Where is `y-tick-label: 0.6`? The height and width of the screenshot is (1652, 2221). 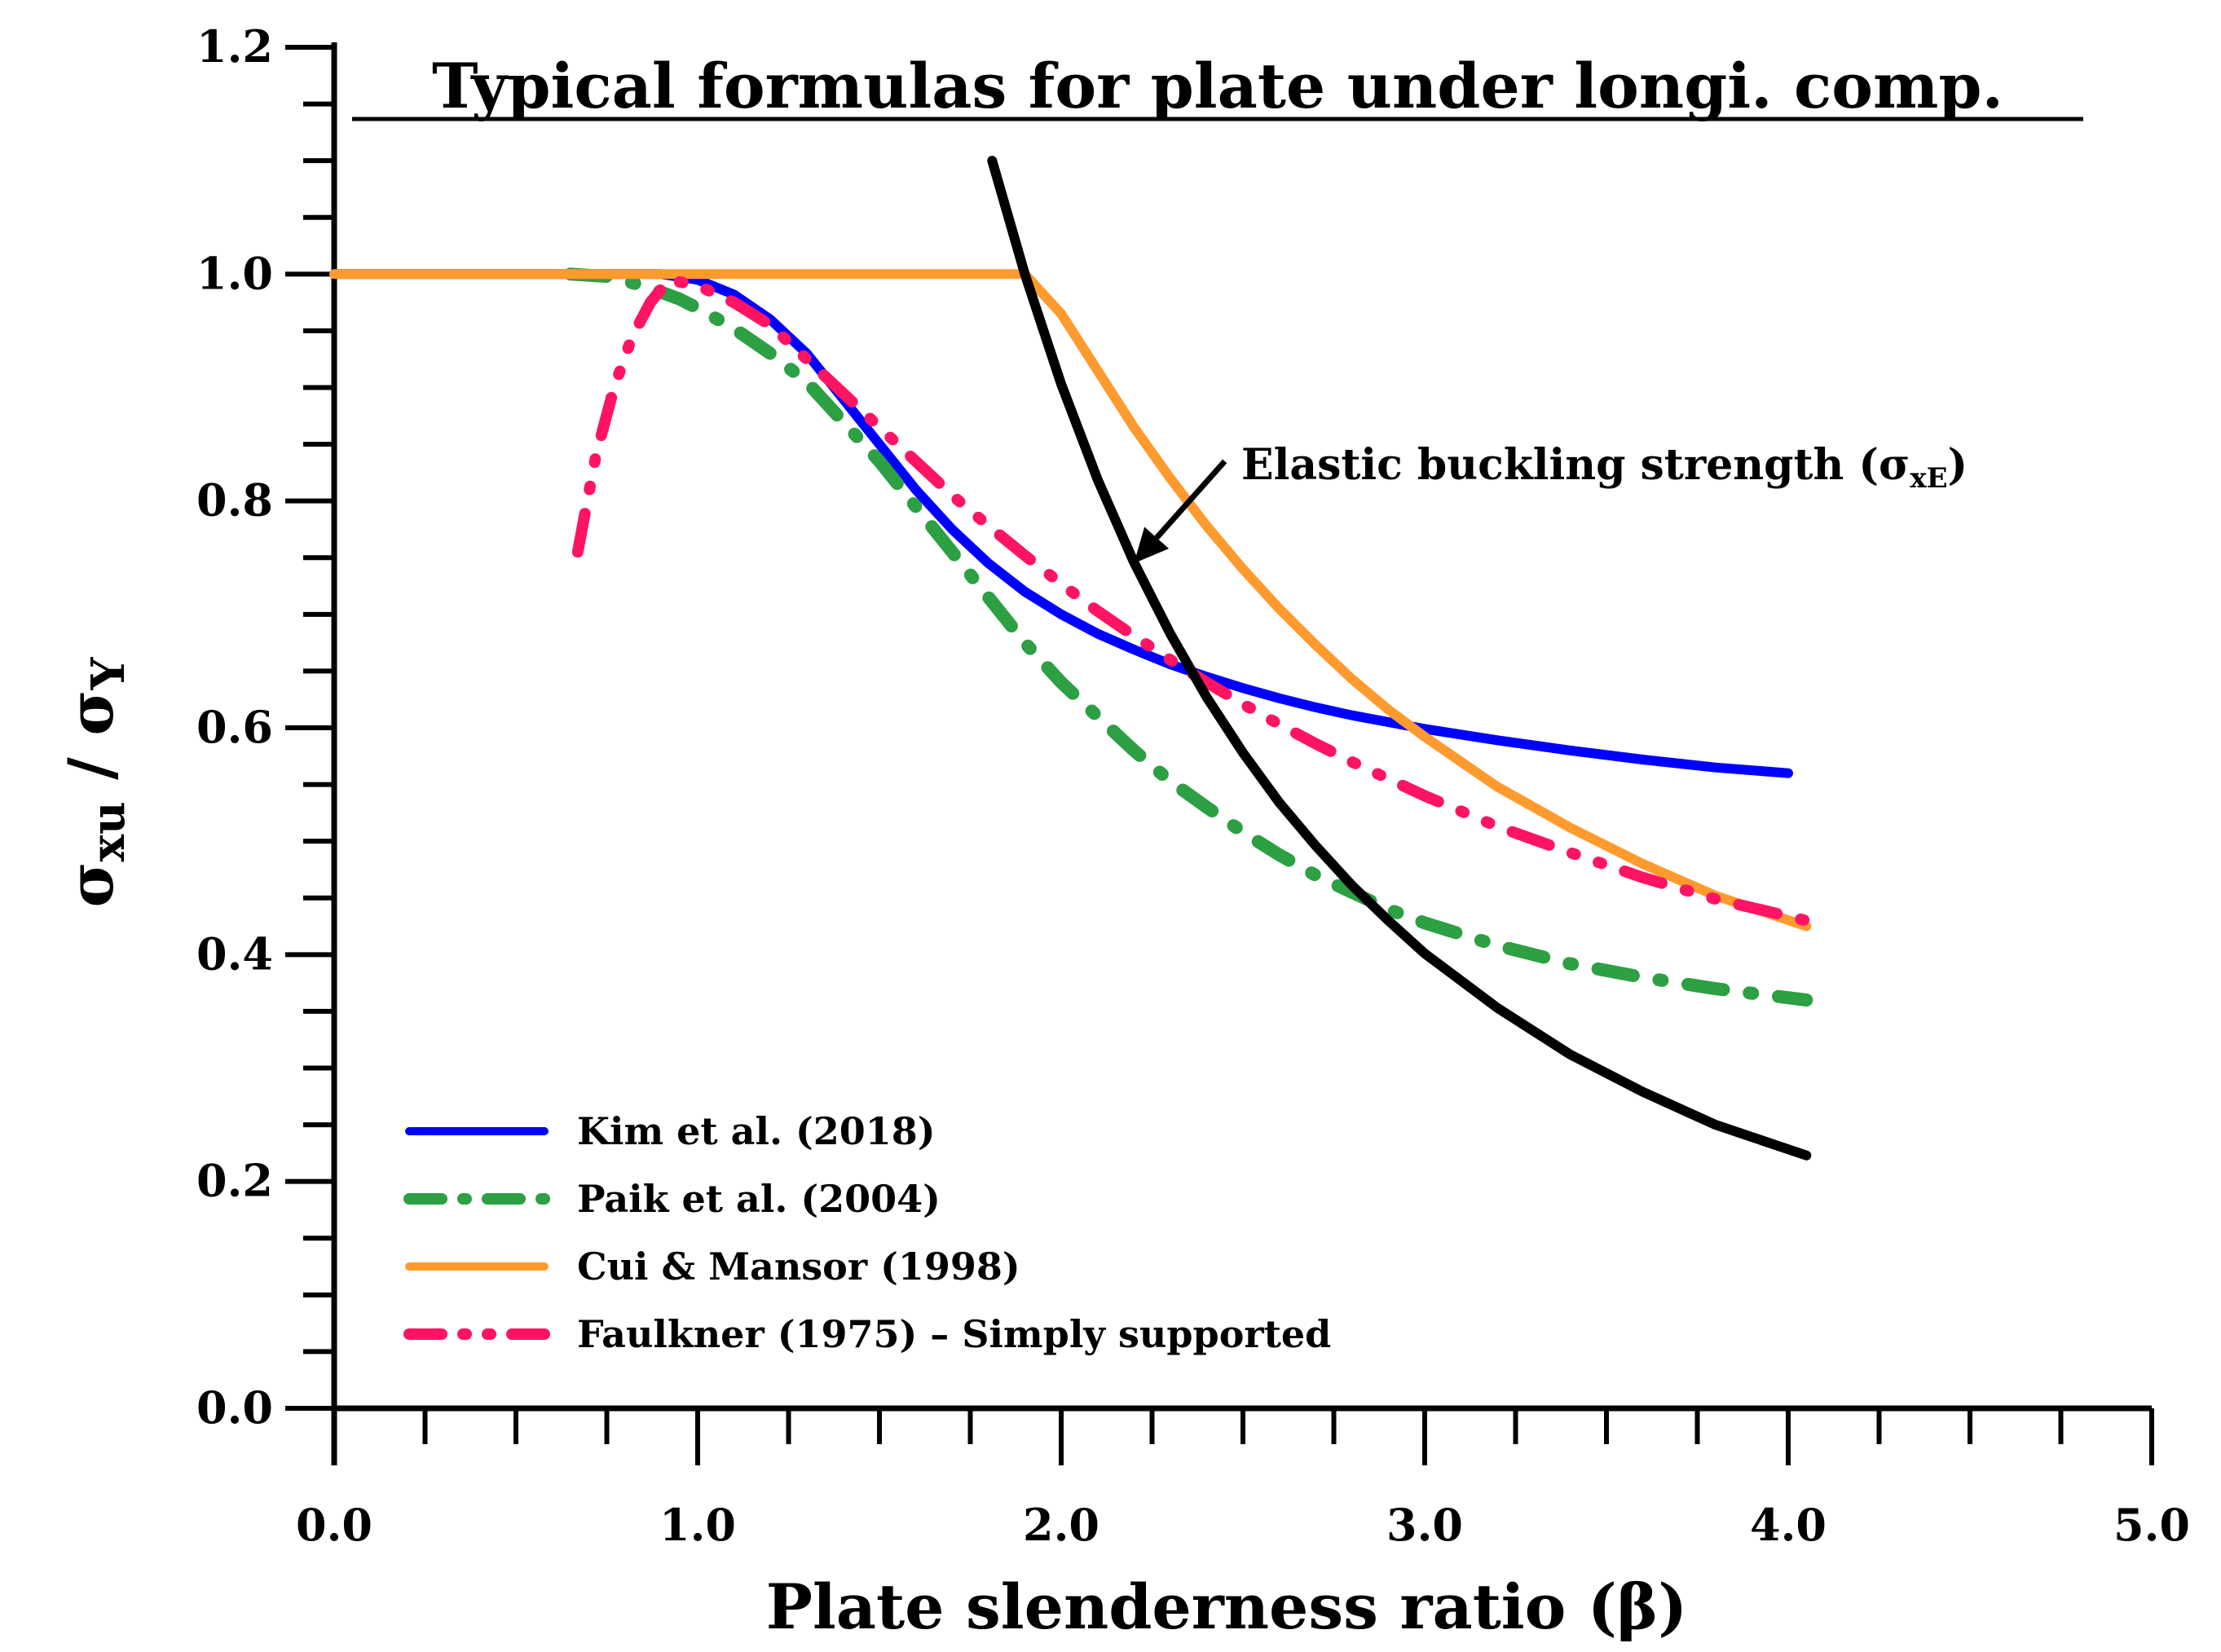 y-tick-label: 0.6 is located at coordinates (234, 727).